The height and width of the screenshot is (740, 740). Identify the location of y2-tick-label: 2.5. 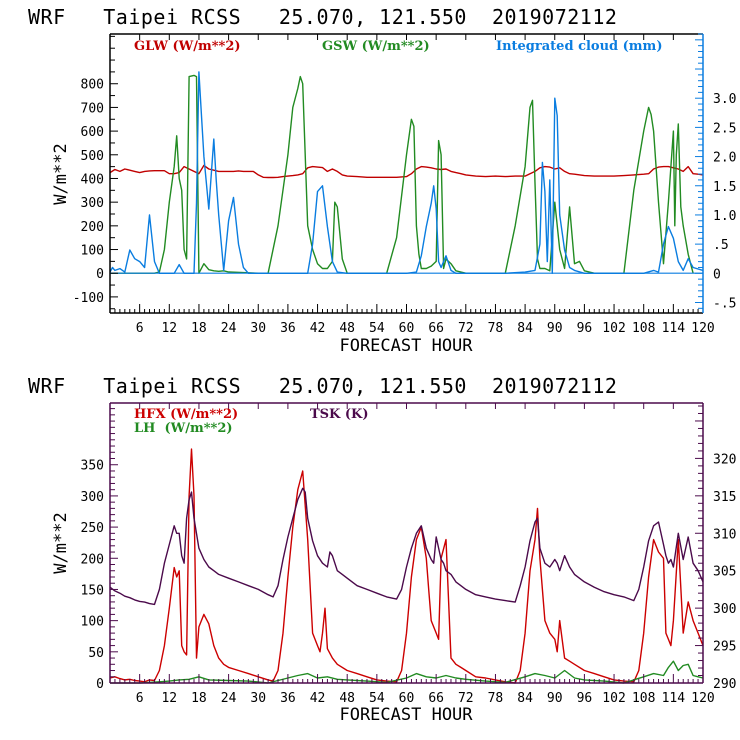
(724, 128).